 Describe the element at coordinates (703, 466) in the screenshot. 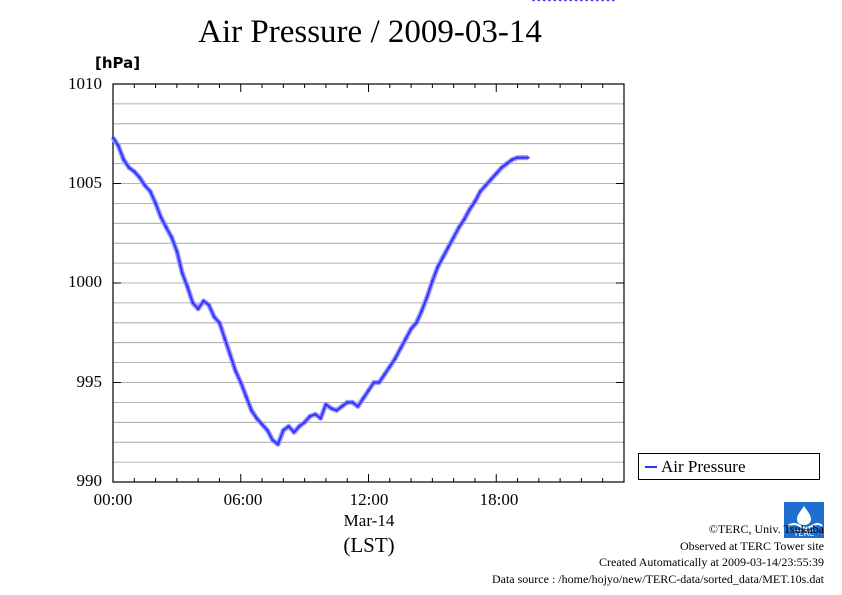

I see `legend-label: Air Pressure` at that location.